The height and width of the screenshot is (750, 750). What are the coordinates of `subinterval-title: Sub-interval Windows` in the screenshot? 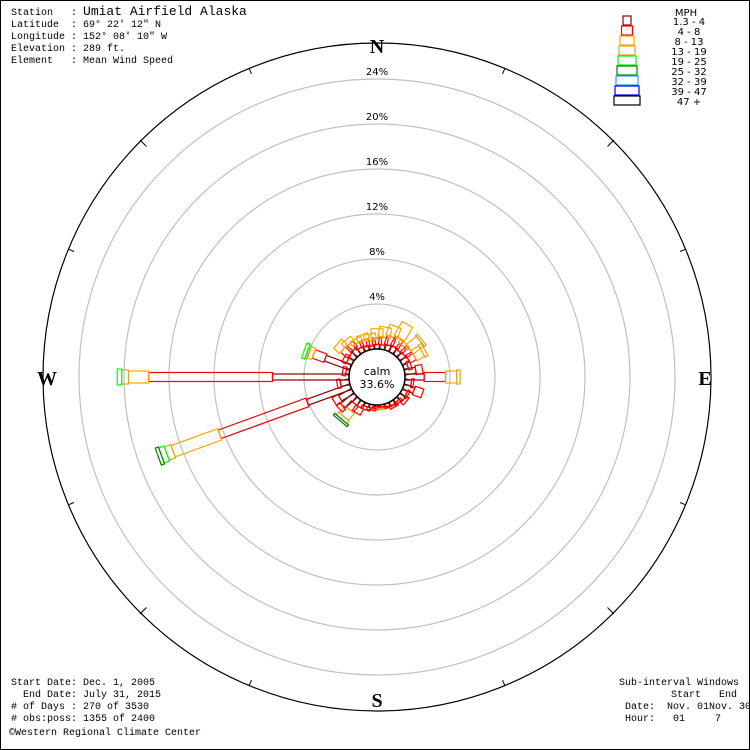 It's located at (679, 683).